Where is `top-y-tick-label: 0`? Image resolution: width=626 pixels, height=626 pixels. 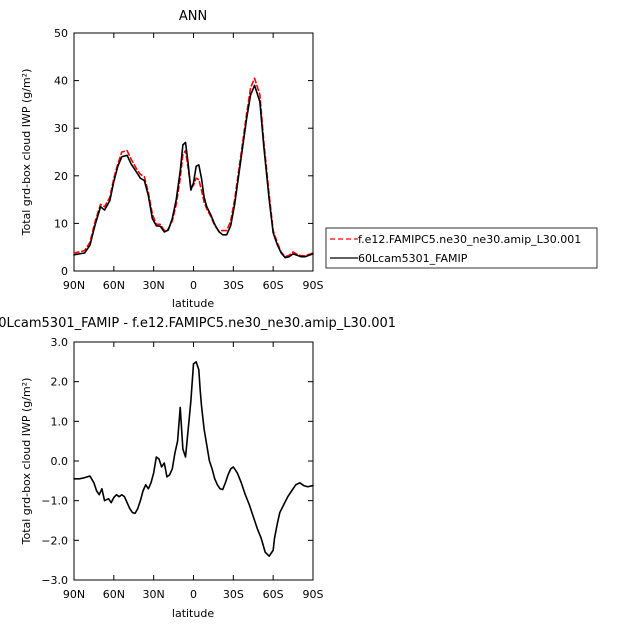
top-y-tick-label: 0 is located at coordinates (64, 271).